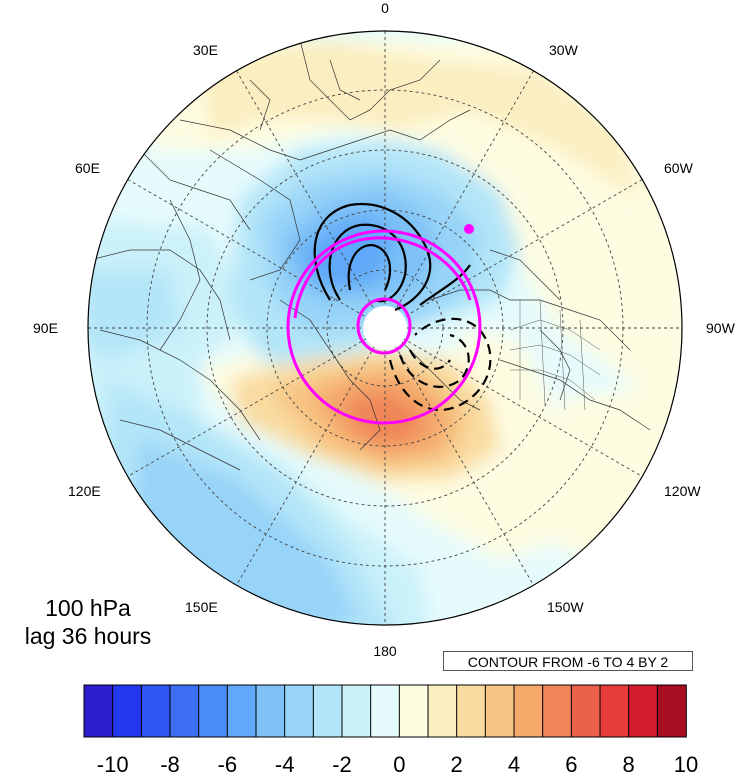 Image resolution: width=742 pixels, height=779 pixels. What do you see at coordinates (88, 636) in the screenshot?
I see `lag-label: lag 36 hours` at bounding box center [88, 636].